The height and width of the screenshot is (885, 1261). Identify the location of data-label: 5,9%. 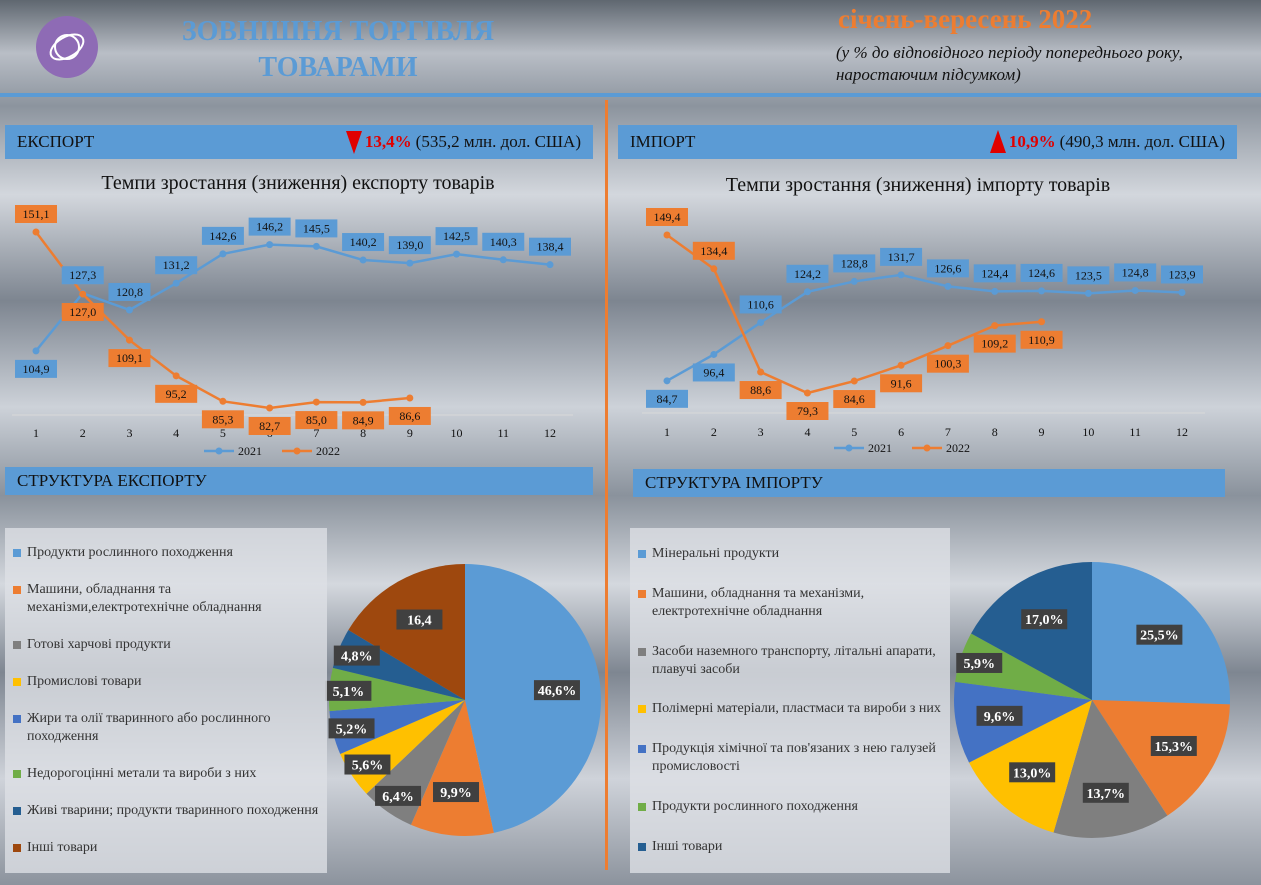
(979, 664).